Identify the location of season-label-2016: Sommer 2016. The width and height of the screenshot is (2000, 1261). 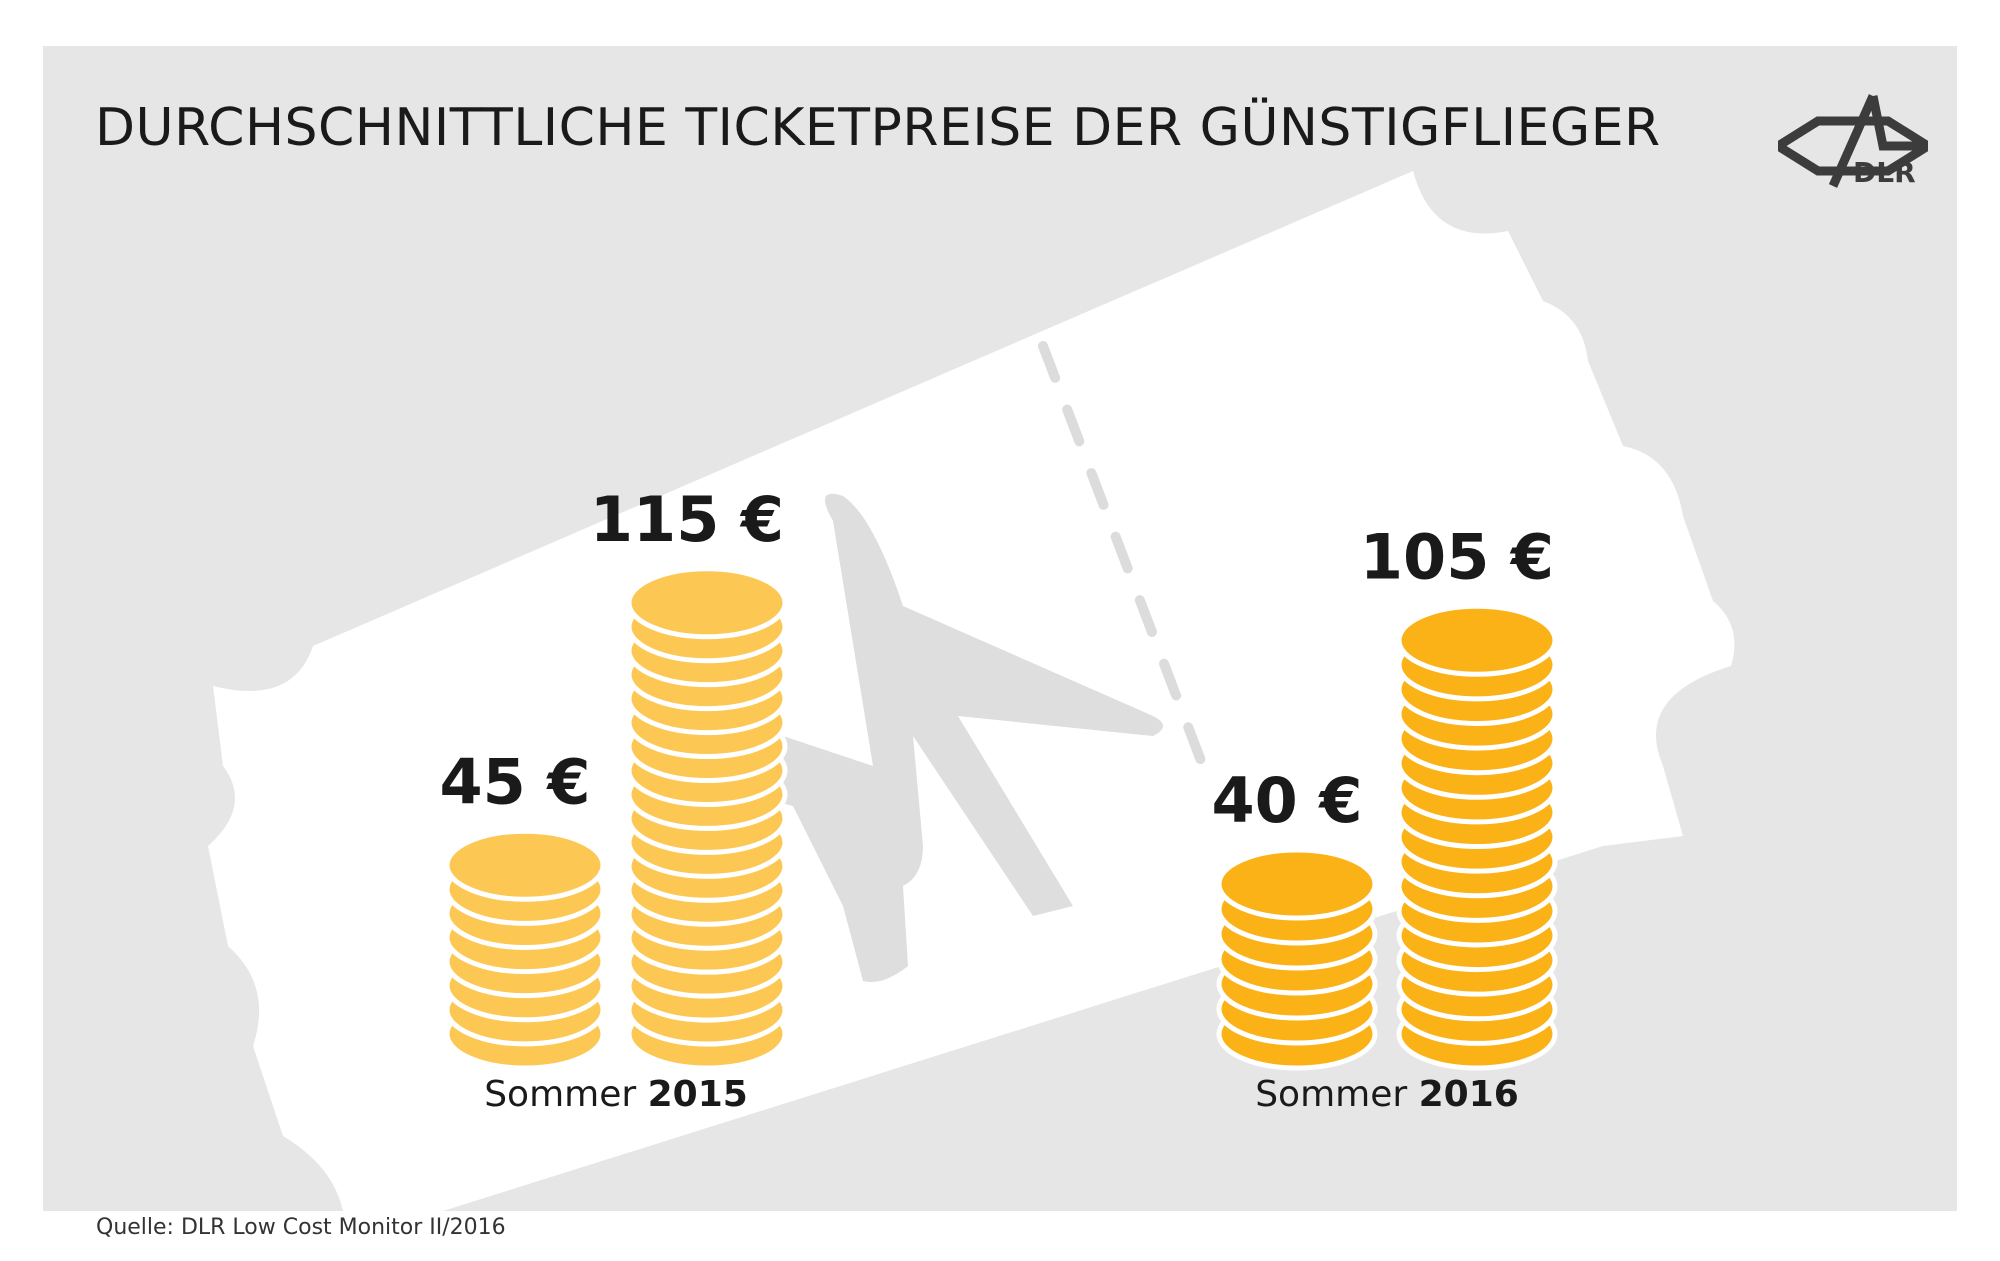
(1387, 1094).